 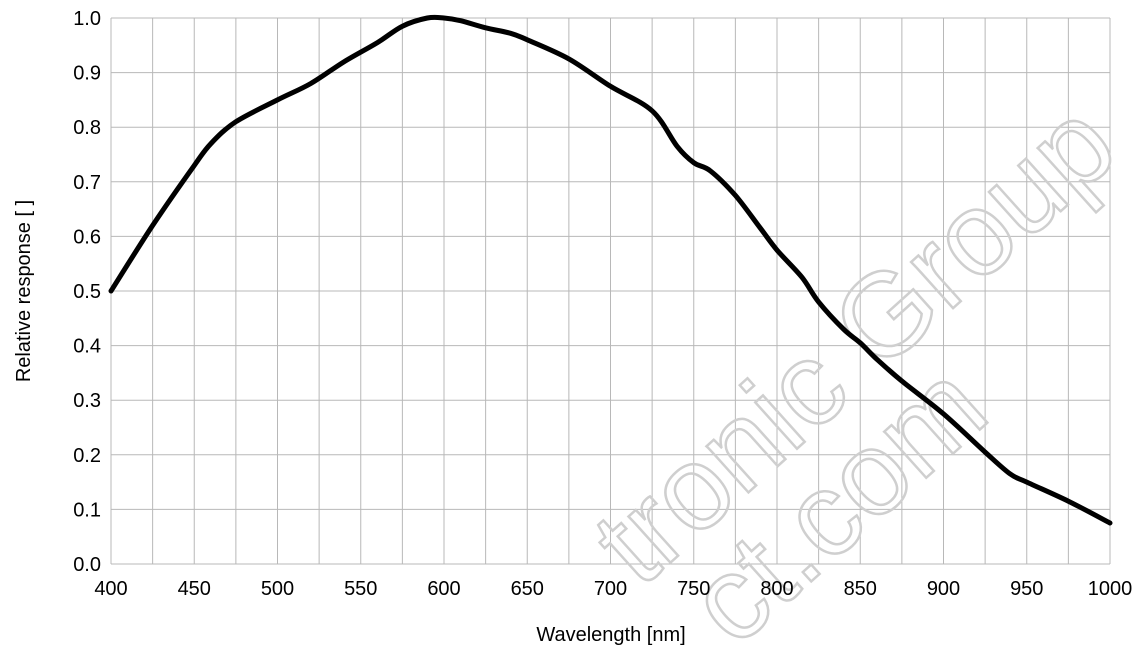 I want to click on x-tick-label: 850, so click(x=860, y=589).